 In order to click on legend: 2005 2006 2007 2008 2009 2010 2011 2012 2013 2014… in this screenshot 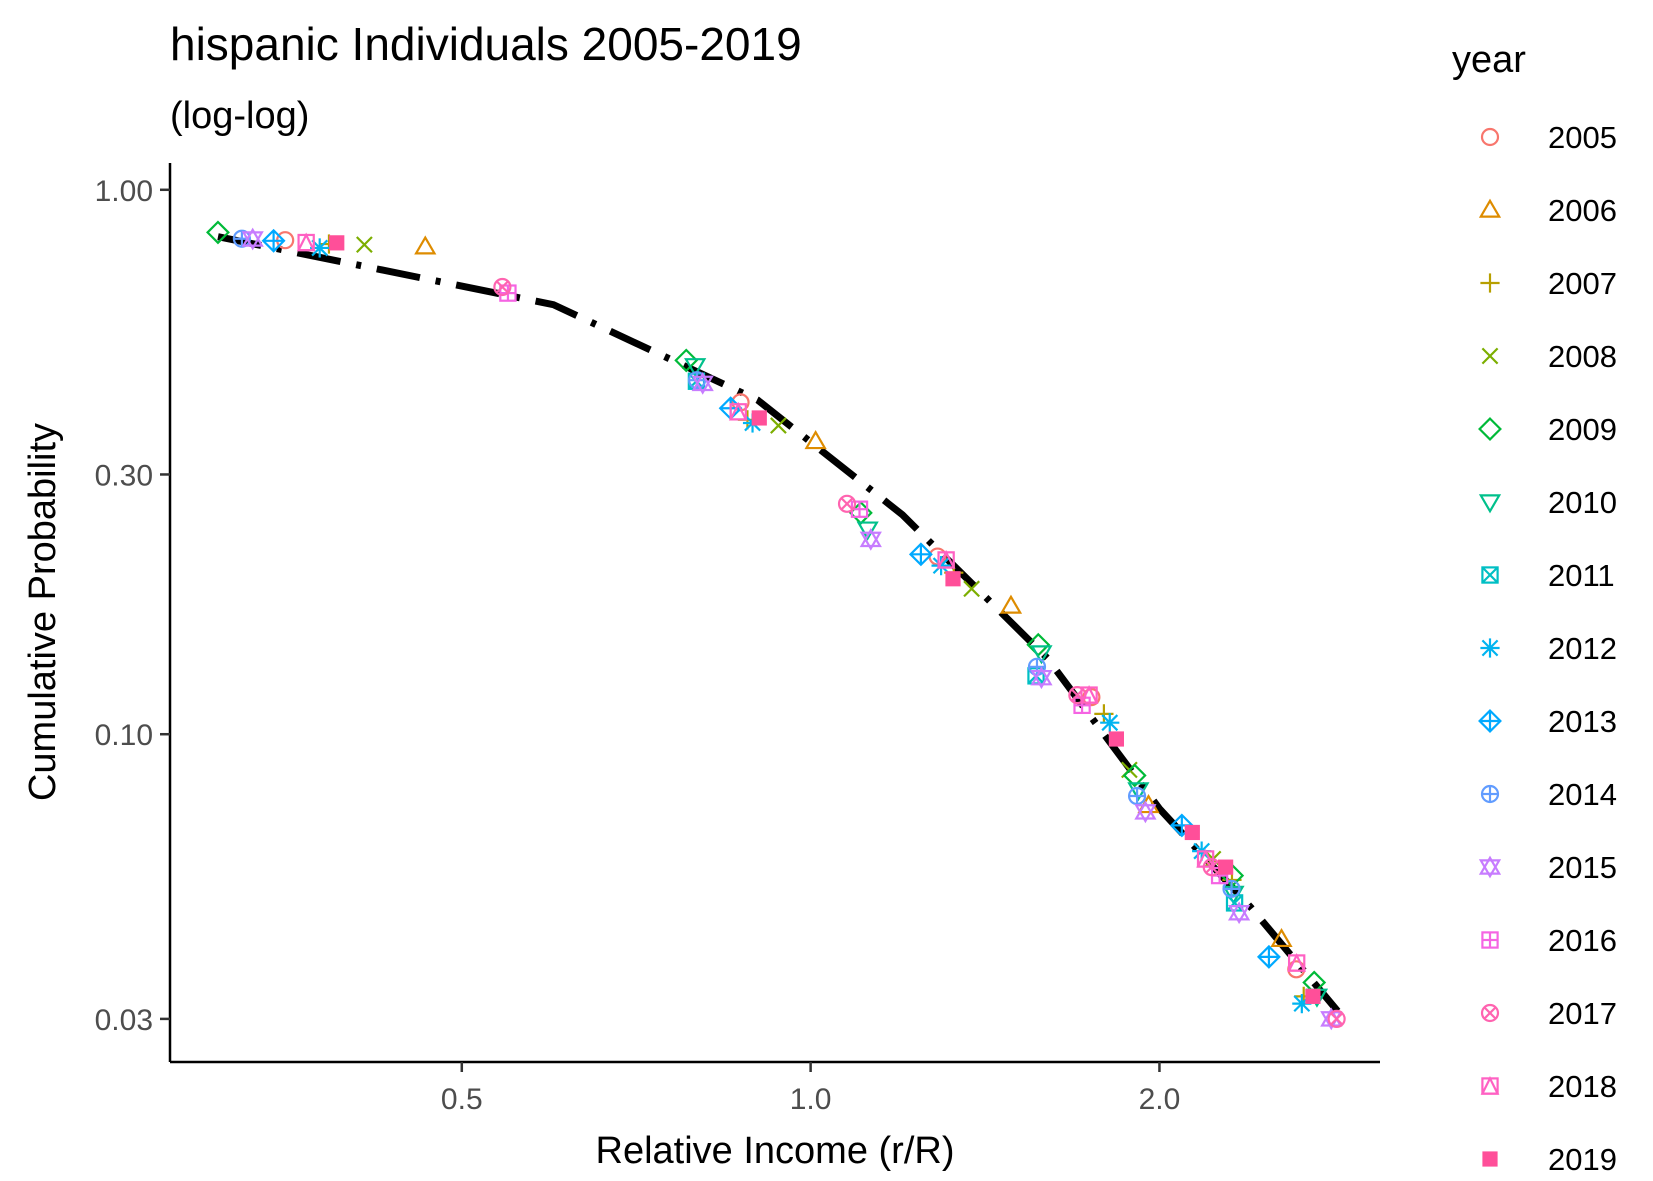, I will do `click(1547, 648)`.